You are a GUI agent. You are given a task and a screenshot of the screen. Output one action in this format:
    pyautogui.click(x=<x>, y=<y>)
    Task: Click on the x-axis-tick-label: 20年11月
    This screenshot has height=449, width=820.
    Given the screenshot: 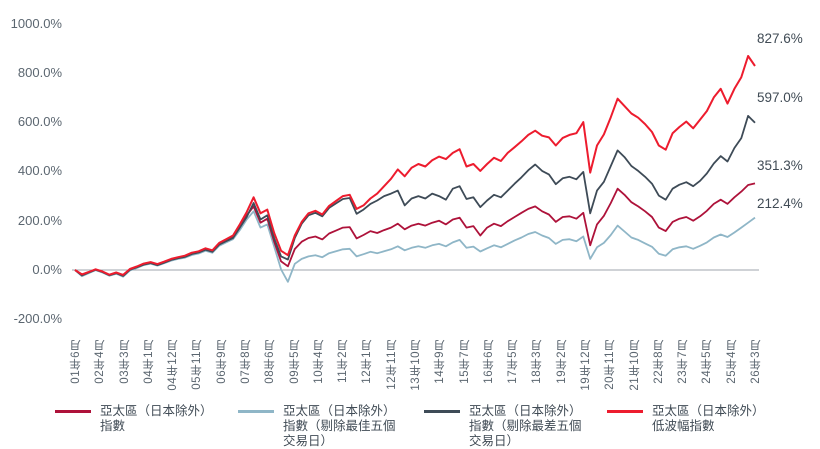 What is the action you would take?
    pyautogui.click(x=610, y=364)
    